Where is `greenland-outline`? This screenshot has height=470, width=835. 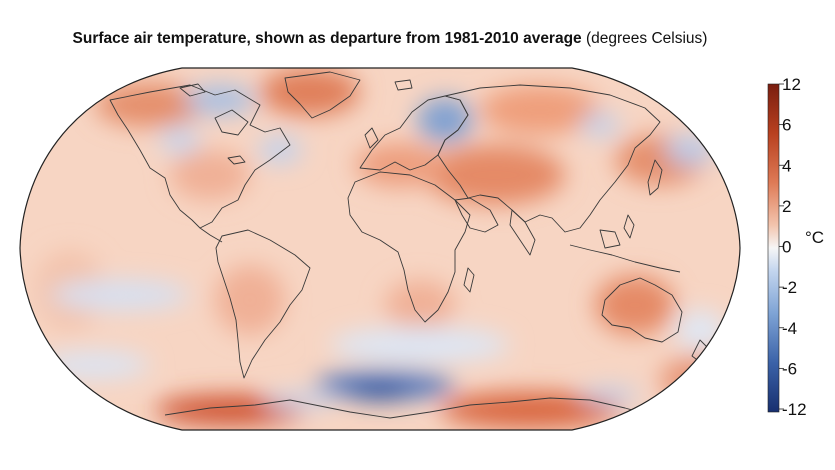 greenland-outline is located at coordinates (322, 95).